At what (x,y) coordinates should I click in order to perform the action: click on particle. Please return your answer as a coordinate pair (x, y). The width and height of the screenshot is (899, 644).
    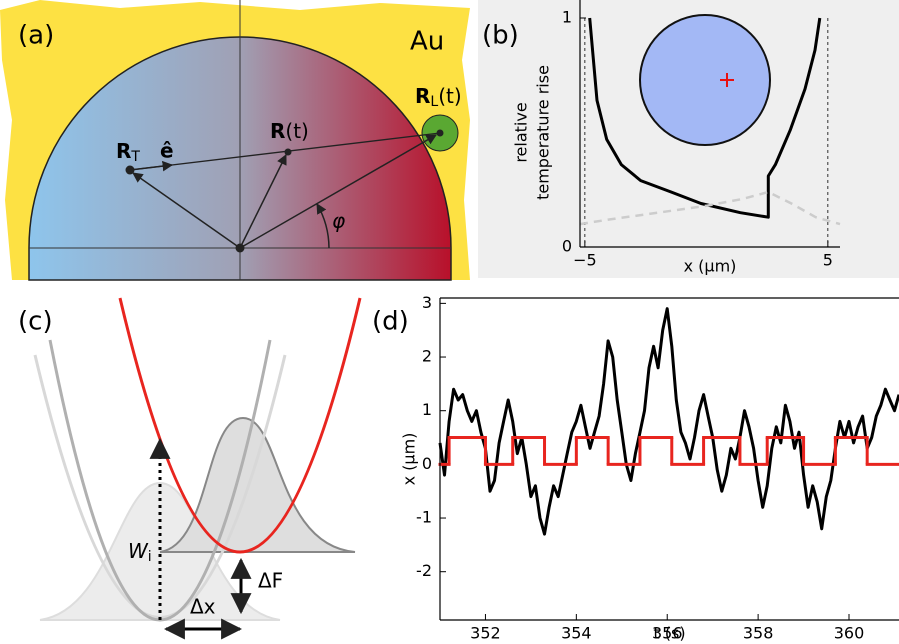
    Looking at the image, I should click on (705, 80).